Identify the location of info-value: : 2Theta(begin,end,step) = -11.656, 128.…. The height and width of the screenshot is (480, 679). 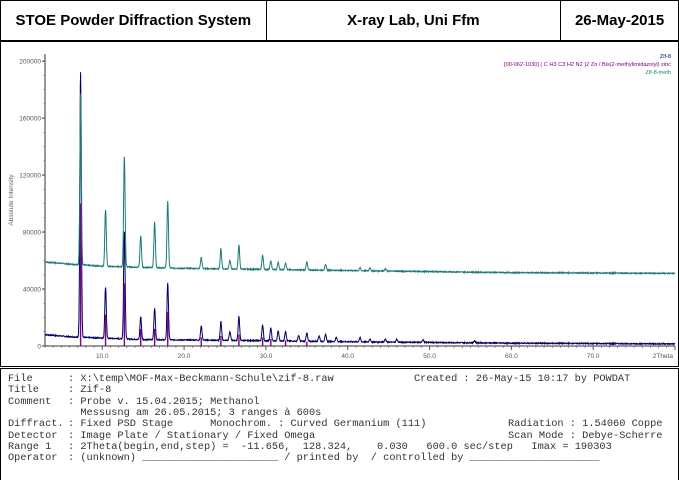
(340, 446).